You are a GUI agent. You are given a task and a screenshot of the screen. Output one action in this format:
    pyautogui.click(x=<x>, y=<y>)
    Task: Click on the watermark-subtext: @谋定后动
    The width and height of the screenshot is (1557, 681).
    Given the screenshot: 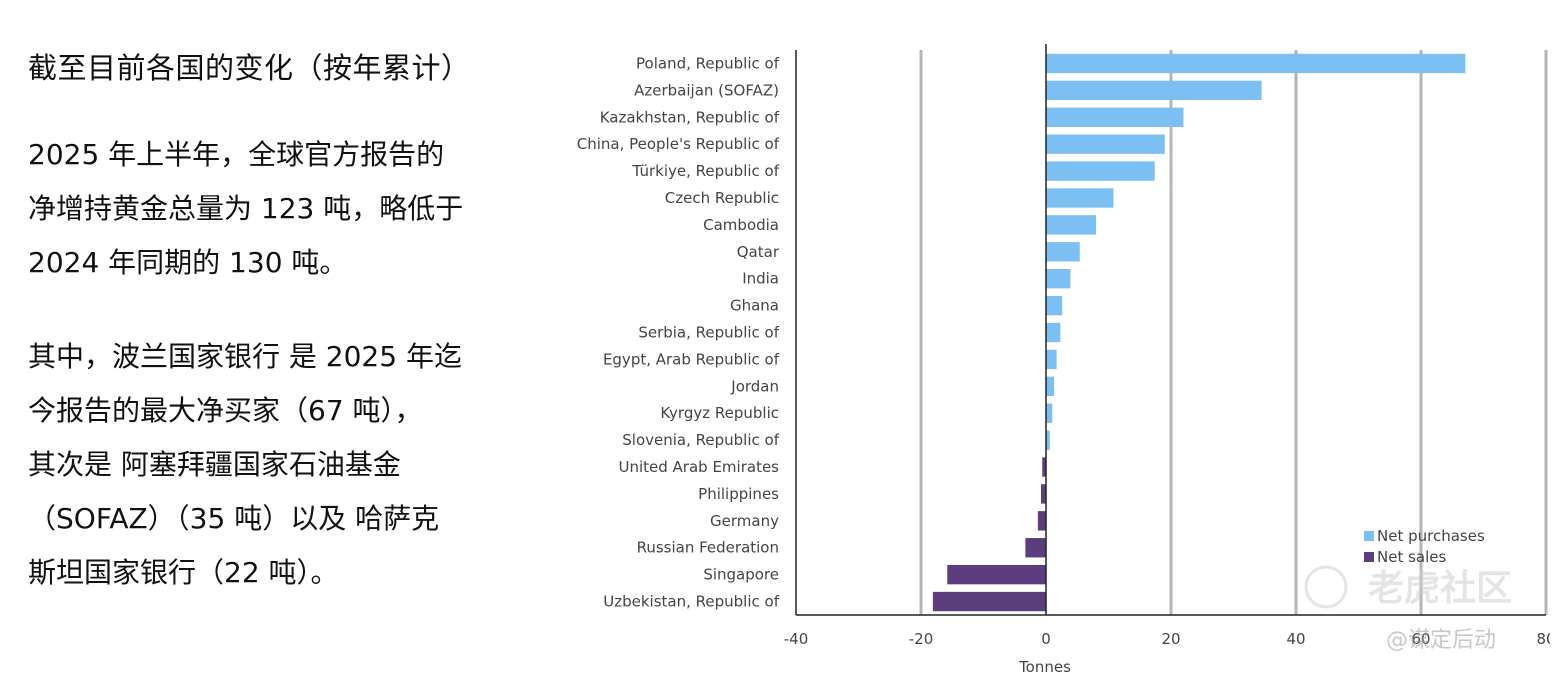 What is the action you would take?
    pyautogui.click(x=1441, y=640)
    